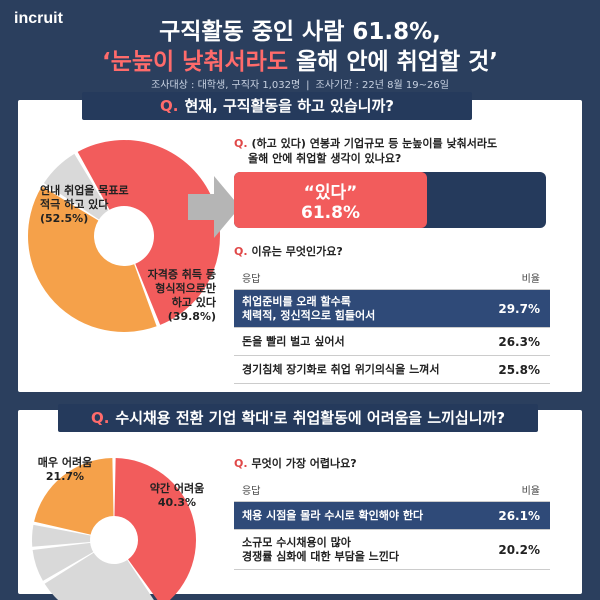 This screenshot has height=600, width=600. What do you see at coordinates (393, 62) in the screenshot?
I see `headline-rest: 올해 안에 취업할 것’` at bounding box center [393, 62].